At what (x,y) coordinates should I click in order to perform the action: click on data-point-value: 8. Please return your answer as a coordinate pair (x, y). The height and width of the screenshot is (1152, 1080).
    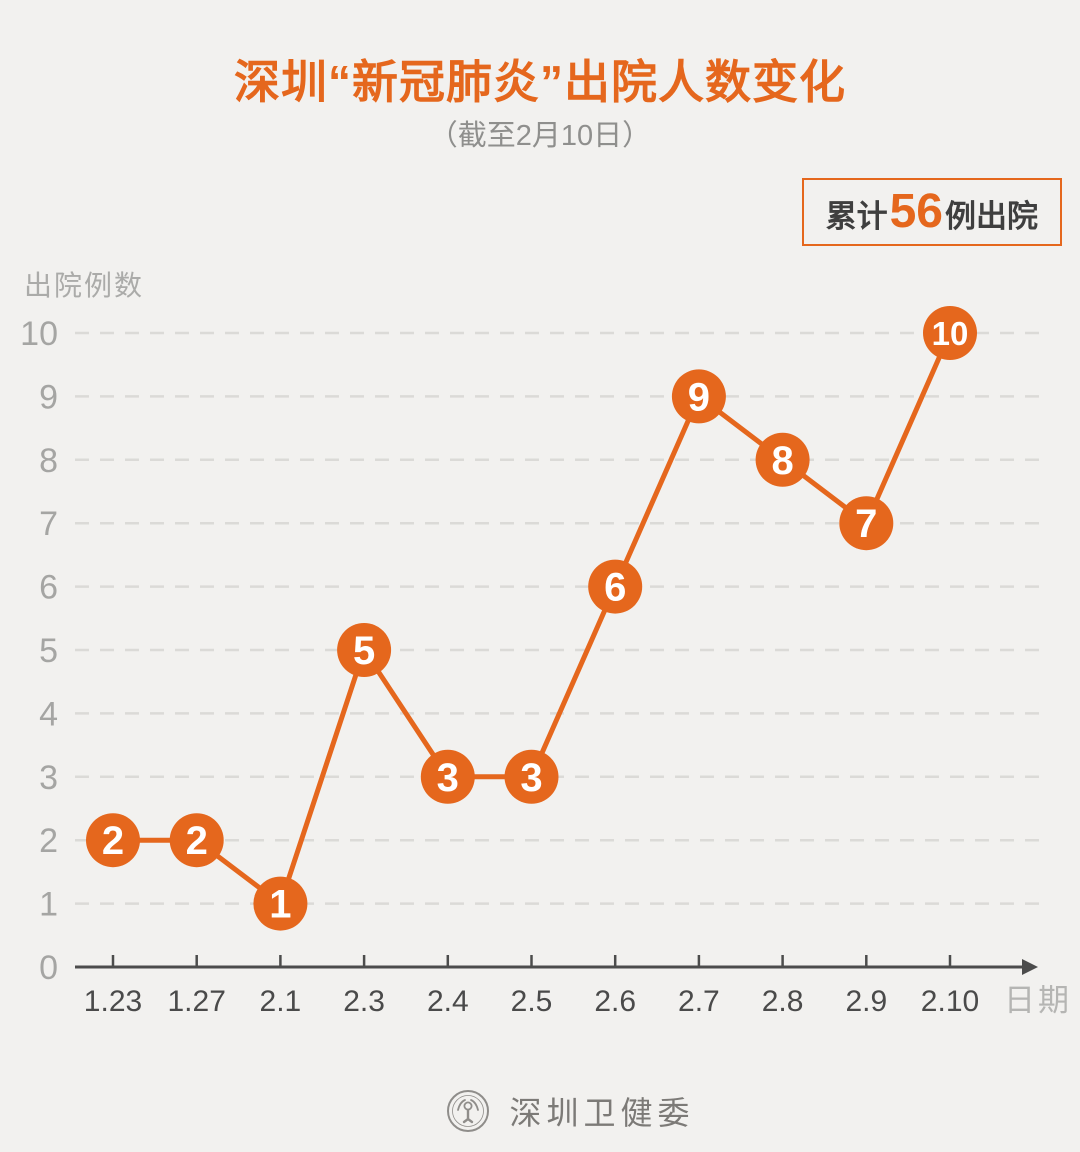
    Looking at the image, I should click on (782, 461).